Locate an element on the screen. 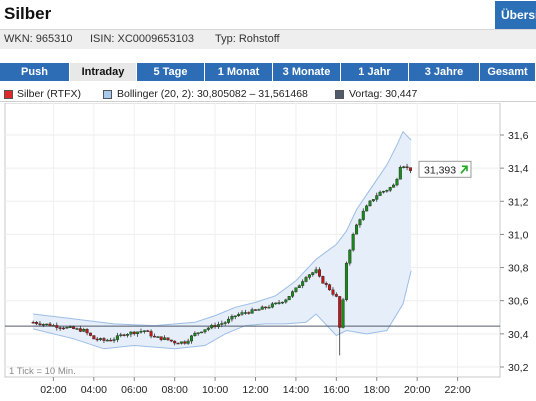 The height and width of the screenshot is (401, 536). tab-1-monat: 1 Monat is located at coordinates (239, 72).